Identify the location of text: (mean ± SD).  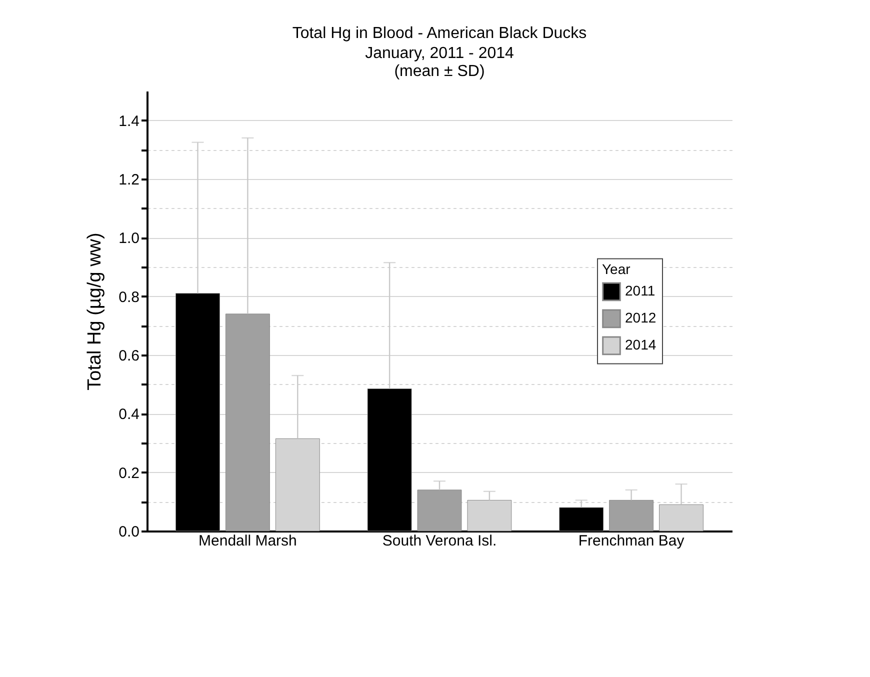
(439, 71).